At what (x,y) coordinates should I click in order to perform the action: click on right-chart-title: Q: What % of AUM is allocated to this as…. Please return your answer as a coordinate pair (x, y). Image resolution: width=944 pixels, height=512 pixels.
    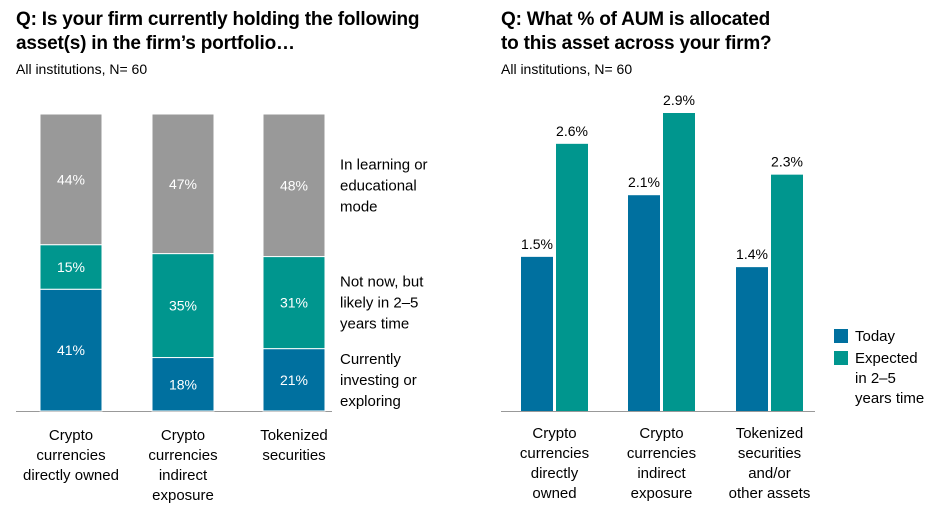
    Looking at the image, I should click on (636, 32).